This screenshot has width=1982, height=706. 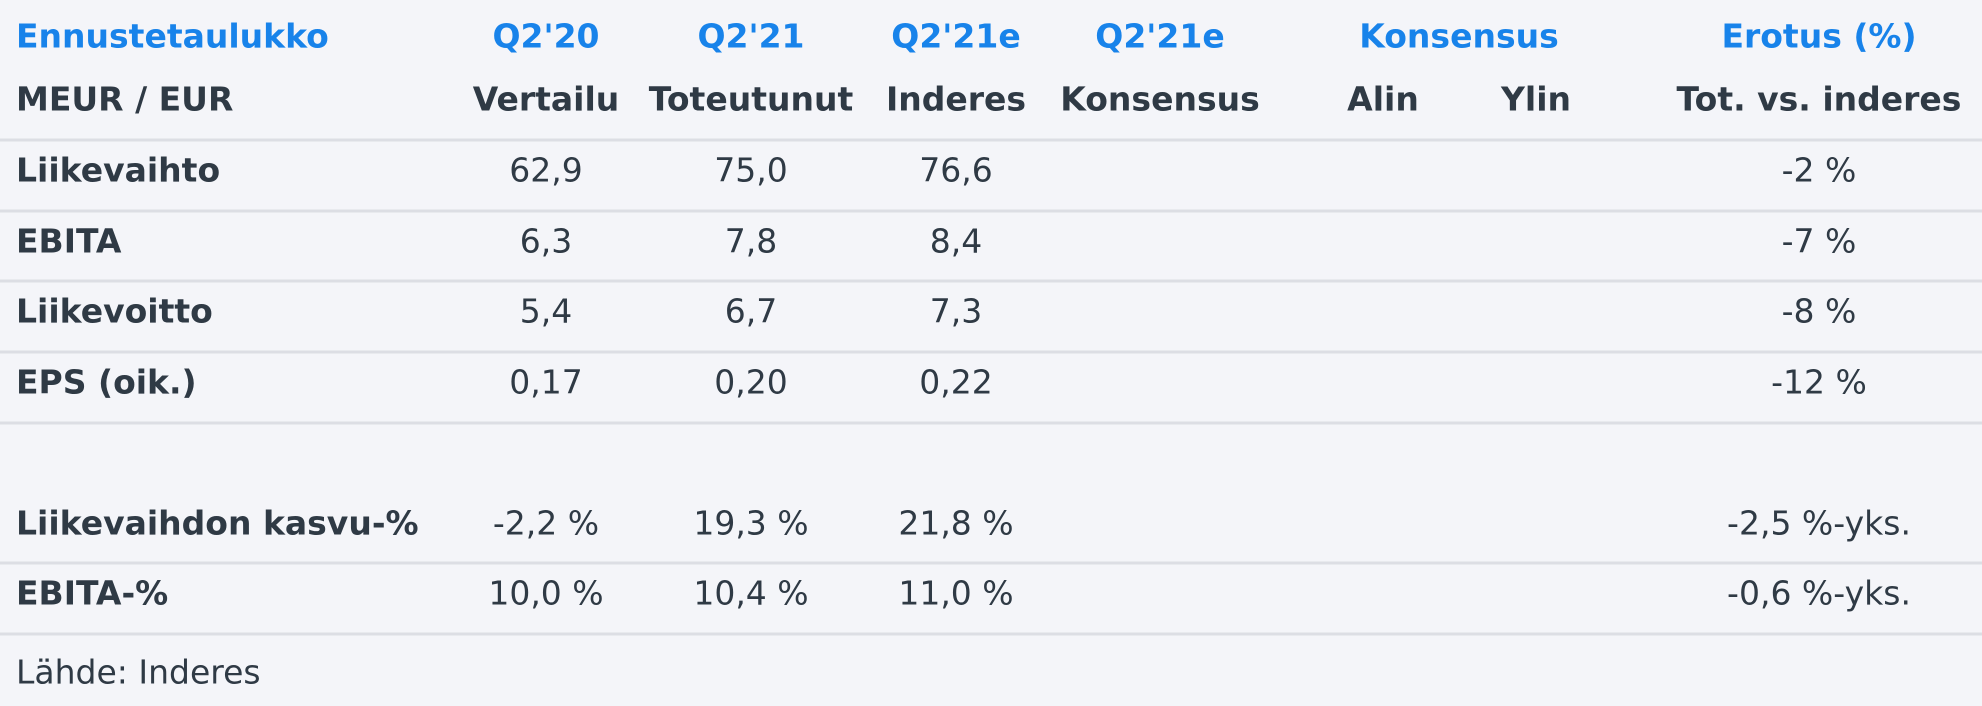 What do you see at coordinates (1535, 99) in the screenshot?
I see `header-cell: Ylin` at bounding box center [1535, 99].